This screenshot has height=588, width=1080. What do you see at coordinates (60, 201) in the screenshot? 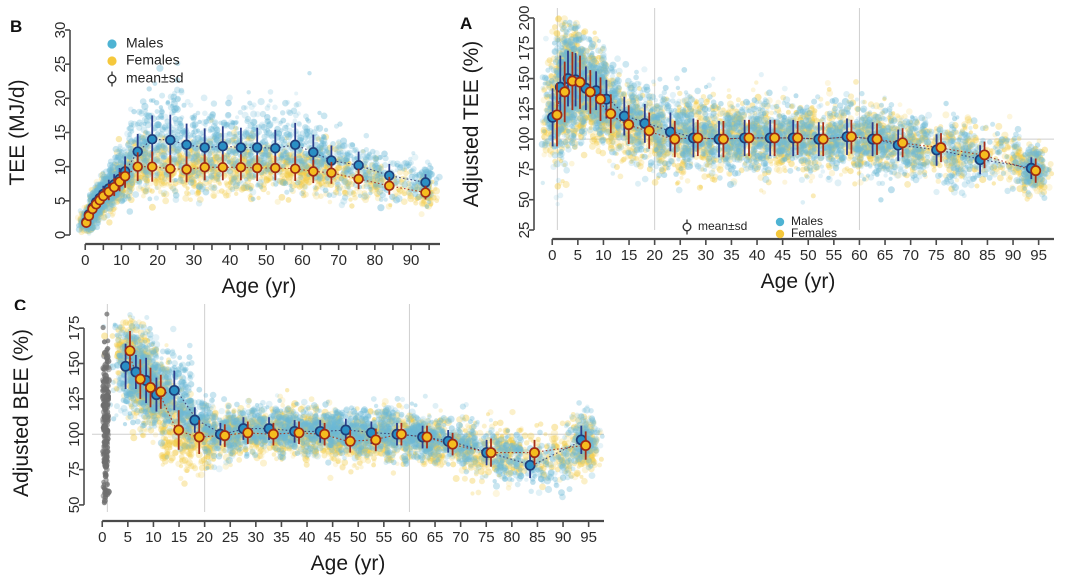
I see `svg-text: 5` at bounding box center [60, 201].